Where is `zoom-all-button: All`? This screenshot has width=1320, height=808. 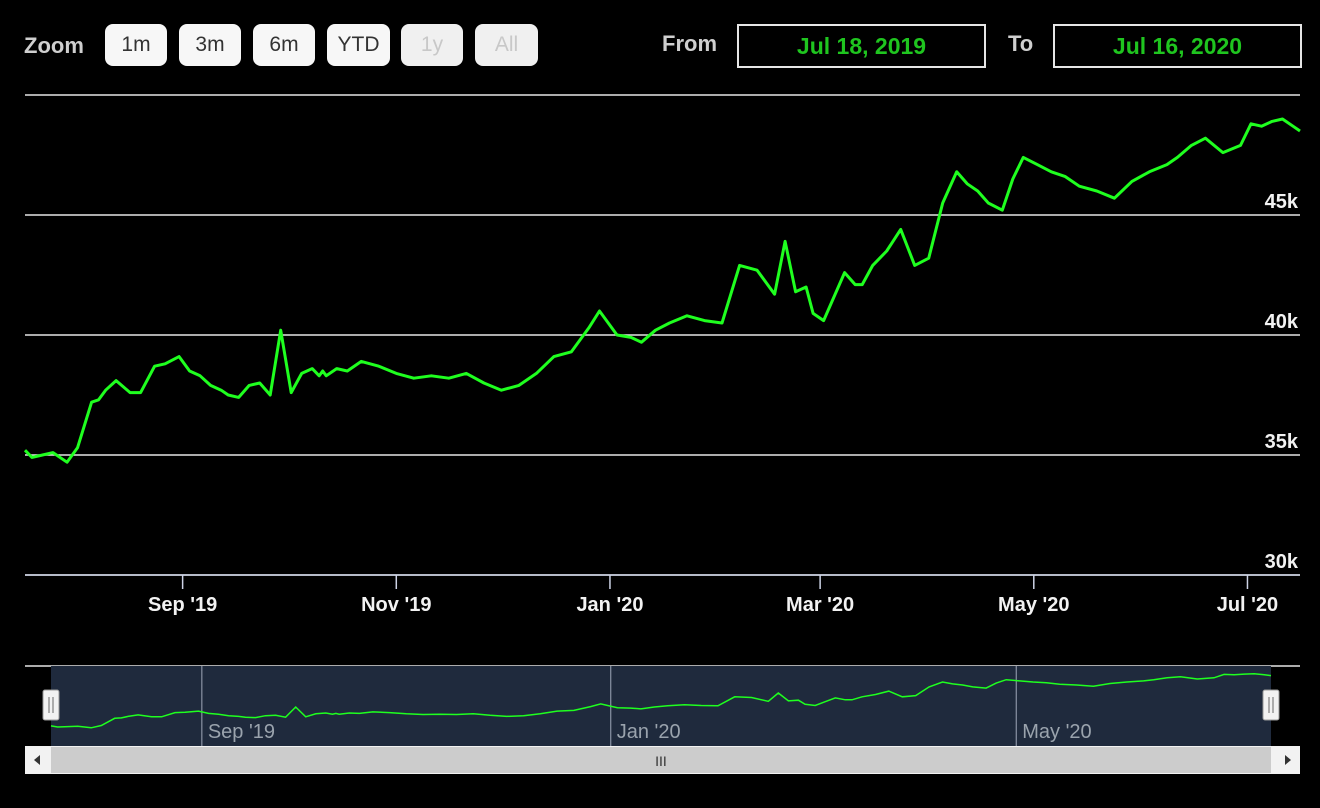 zoom-all-button: All is located at coordinates (506, 45).